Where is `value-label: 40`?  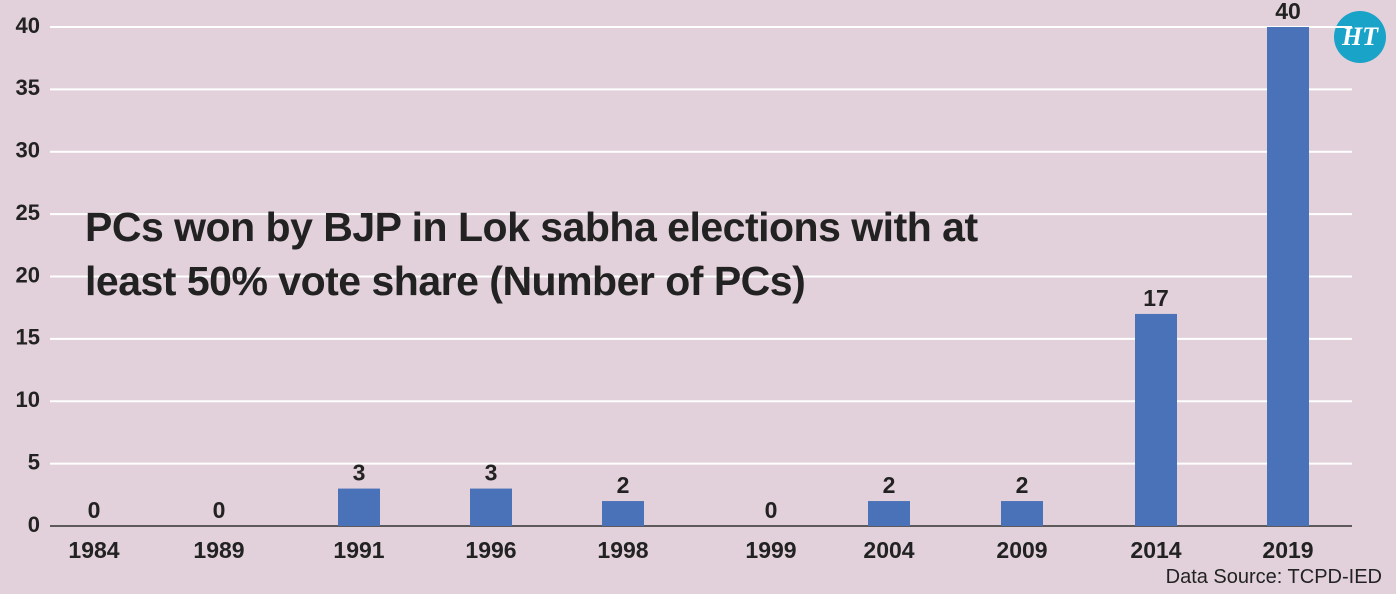 value-label: 40 is located at coordinates (1288, 12).